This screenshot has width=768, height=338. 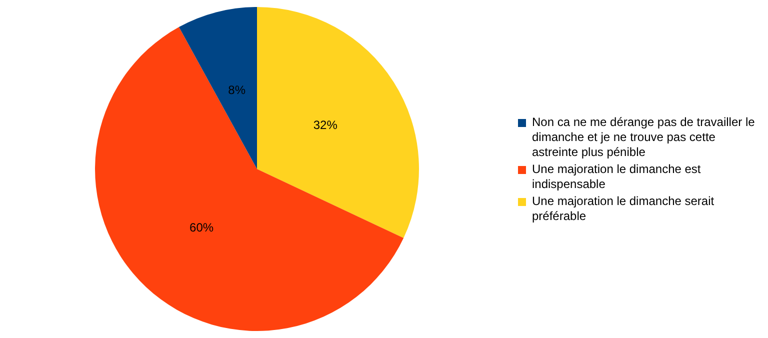 What do you see at coordinates (325, 125) in the screenshot?
I see `data-label: 32%` at bounding box center [325, 125].